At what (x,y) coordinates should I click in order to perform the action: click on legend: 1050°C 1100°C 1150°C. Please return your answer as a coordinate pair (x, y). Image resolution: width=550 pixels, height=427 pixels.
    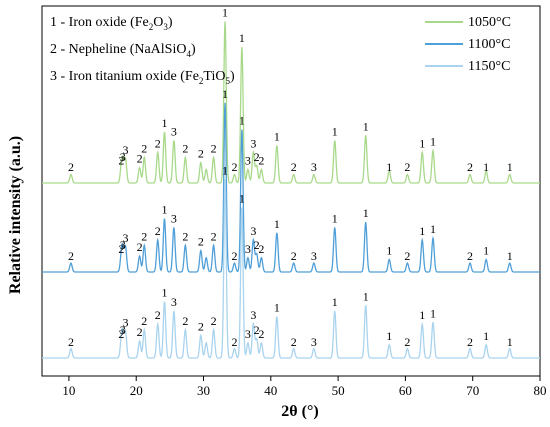
    Looking at the image, I should click on (468, 44).